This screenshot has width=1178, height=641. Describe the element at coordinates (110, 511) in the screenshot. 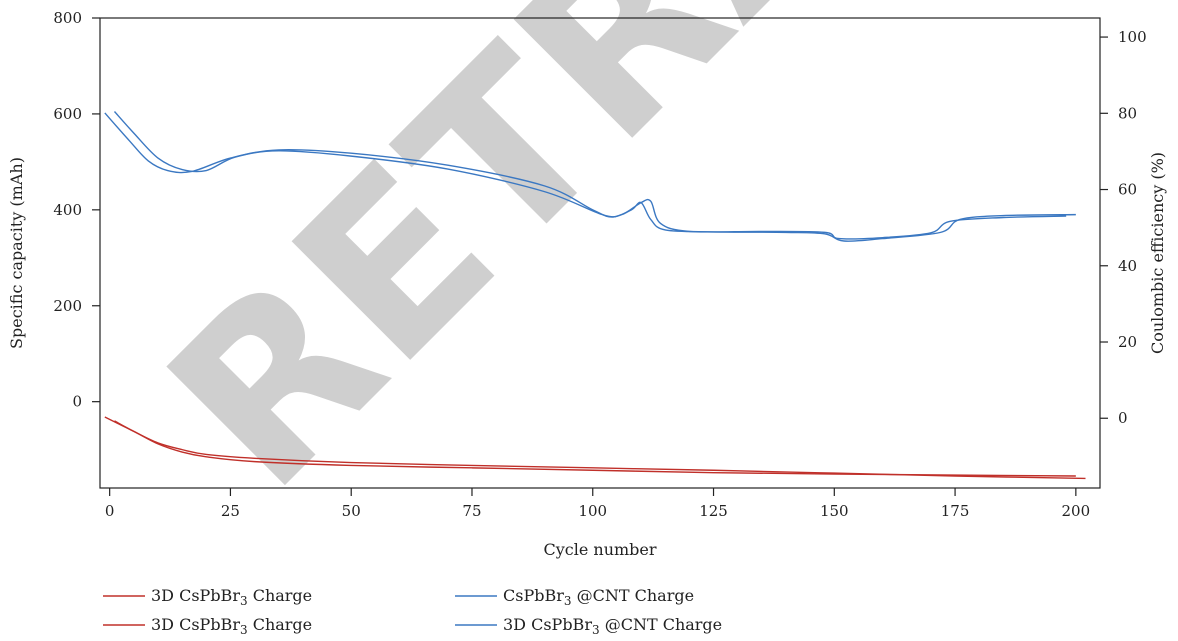

I see `x-tick-label: 0` at that location.